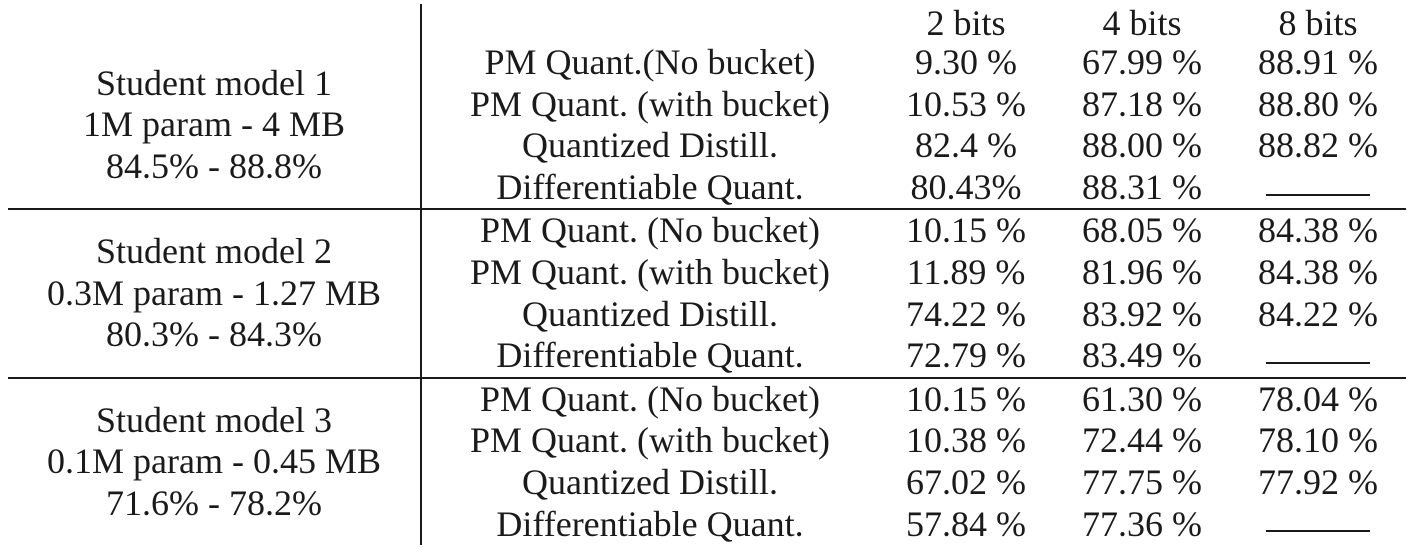  What do you see at coordinates (966, 186) in the screenshot?
I see `value-2-bits: 80.43%` at bounding box center [966, 186].